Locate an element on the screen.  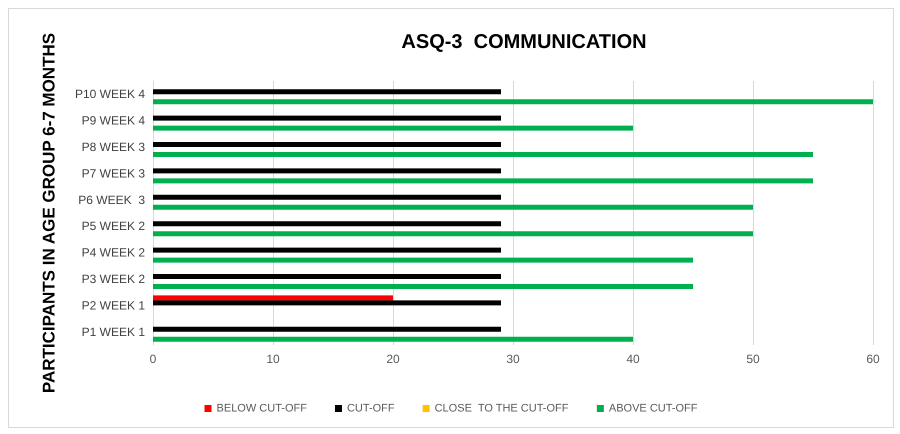
y-axis-title: PARTICIPANTS IN AGE GROUP 6-7 MONTHS is located at coordinates (49, 213).